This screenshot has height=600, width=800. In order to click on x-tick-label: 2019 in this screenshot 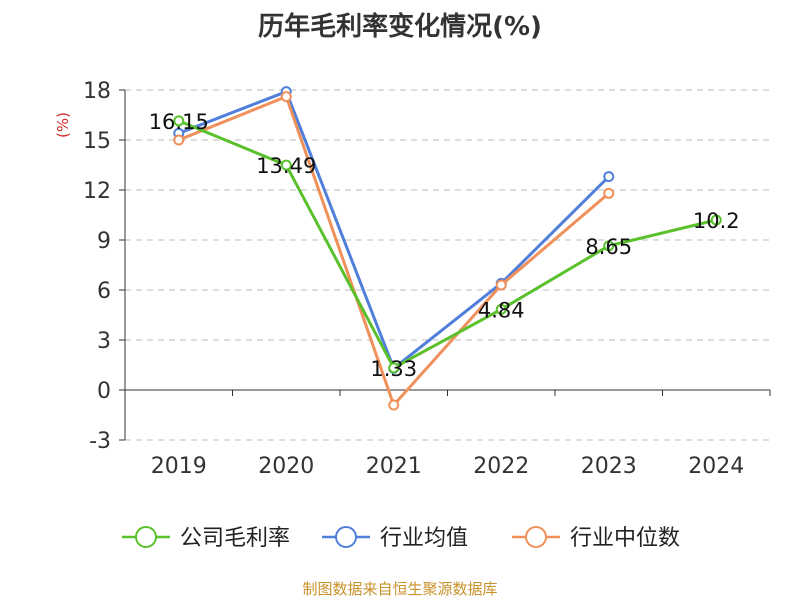, I will do `click(179, 466)`.